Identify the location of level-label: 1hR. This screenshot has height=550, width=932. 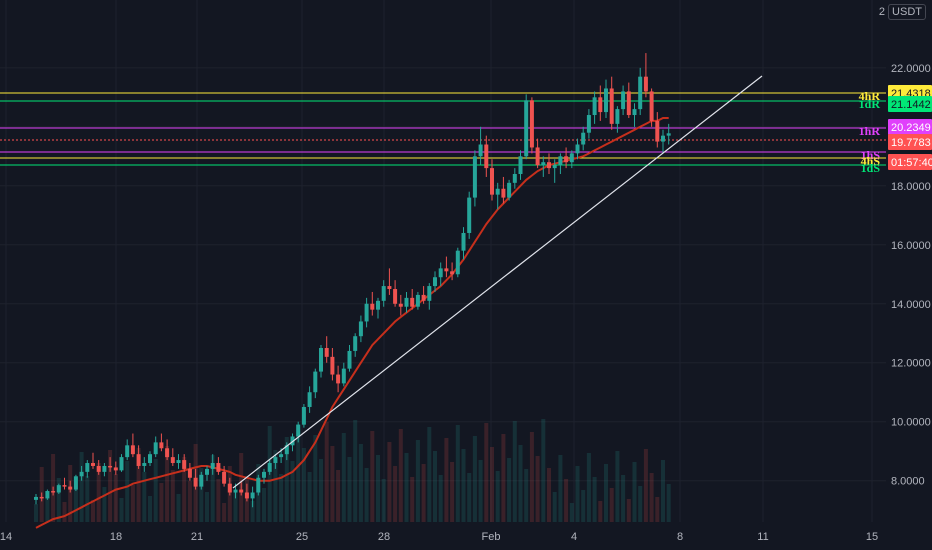
(870, 131).